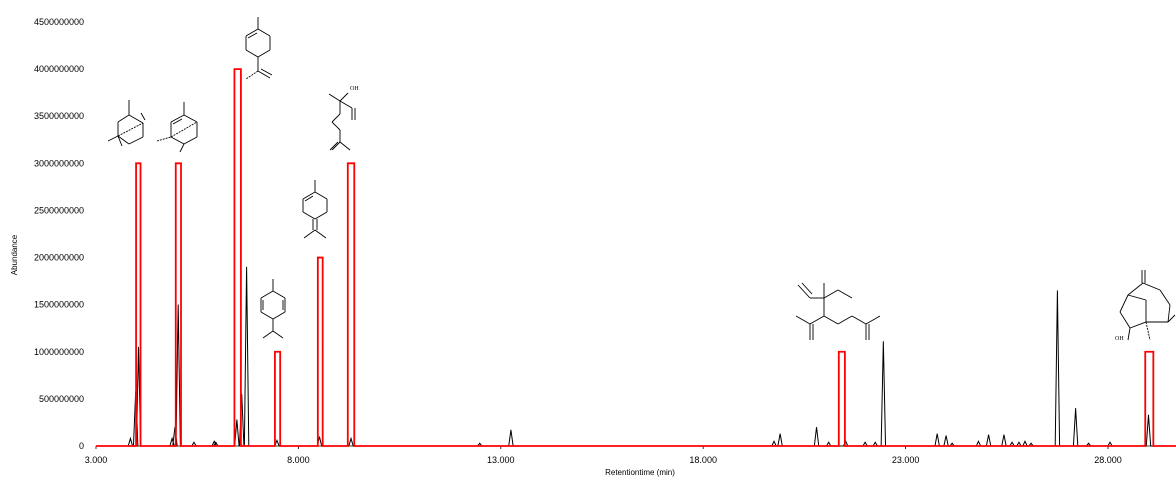 The height and width of the screenshot is (478, 1176). I want to click on y-tick-label: 4500000000, so click(59, 22).